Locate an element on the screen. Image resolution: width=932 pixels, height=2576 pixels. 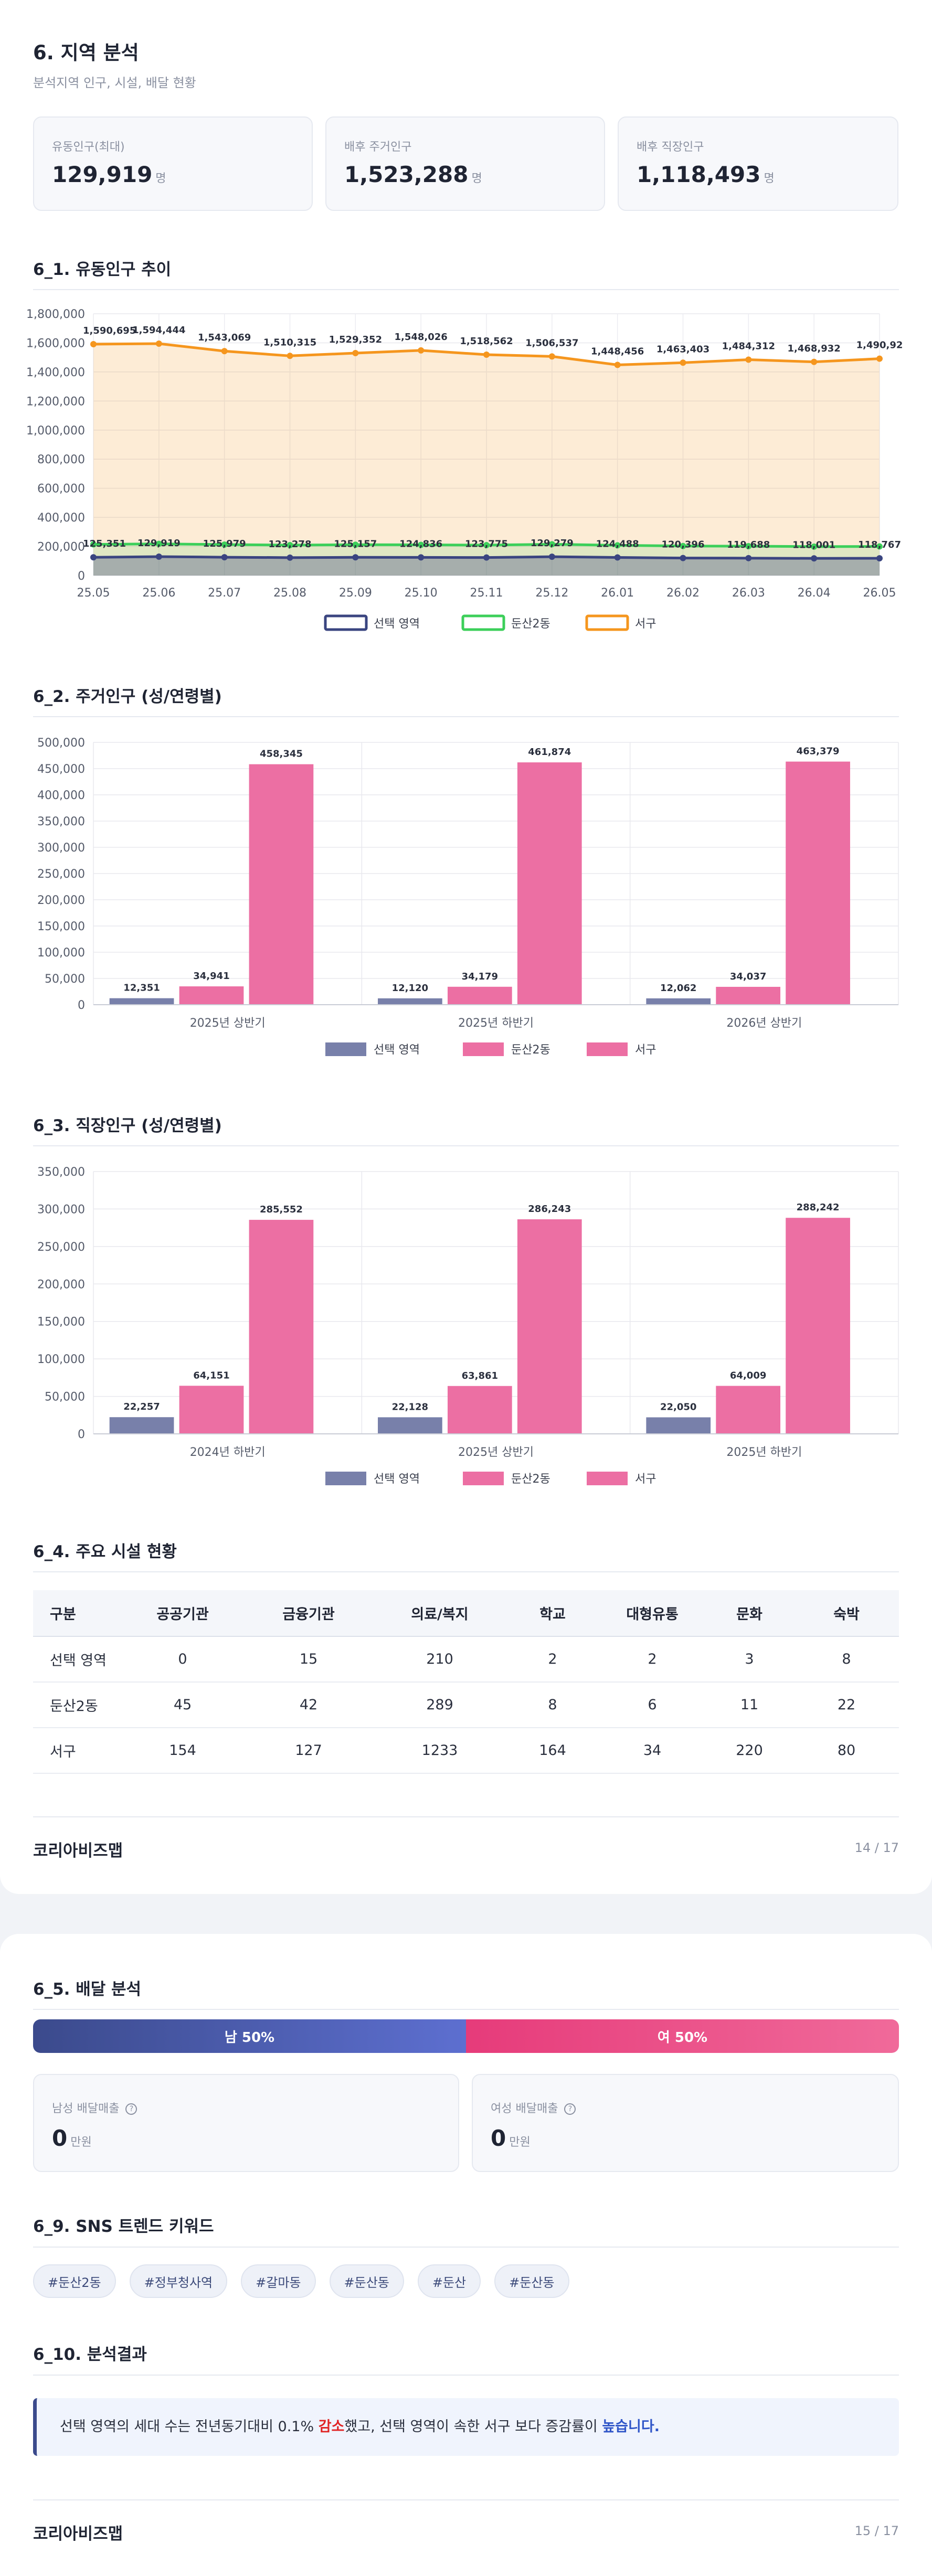
x-tick-label: 25.12 is located at coordinates (551, 593).